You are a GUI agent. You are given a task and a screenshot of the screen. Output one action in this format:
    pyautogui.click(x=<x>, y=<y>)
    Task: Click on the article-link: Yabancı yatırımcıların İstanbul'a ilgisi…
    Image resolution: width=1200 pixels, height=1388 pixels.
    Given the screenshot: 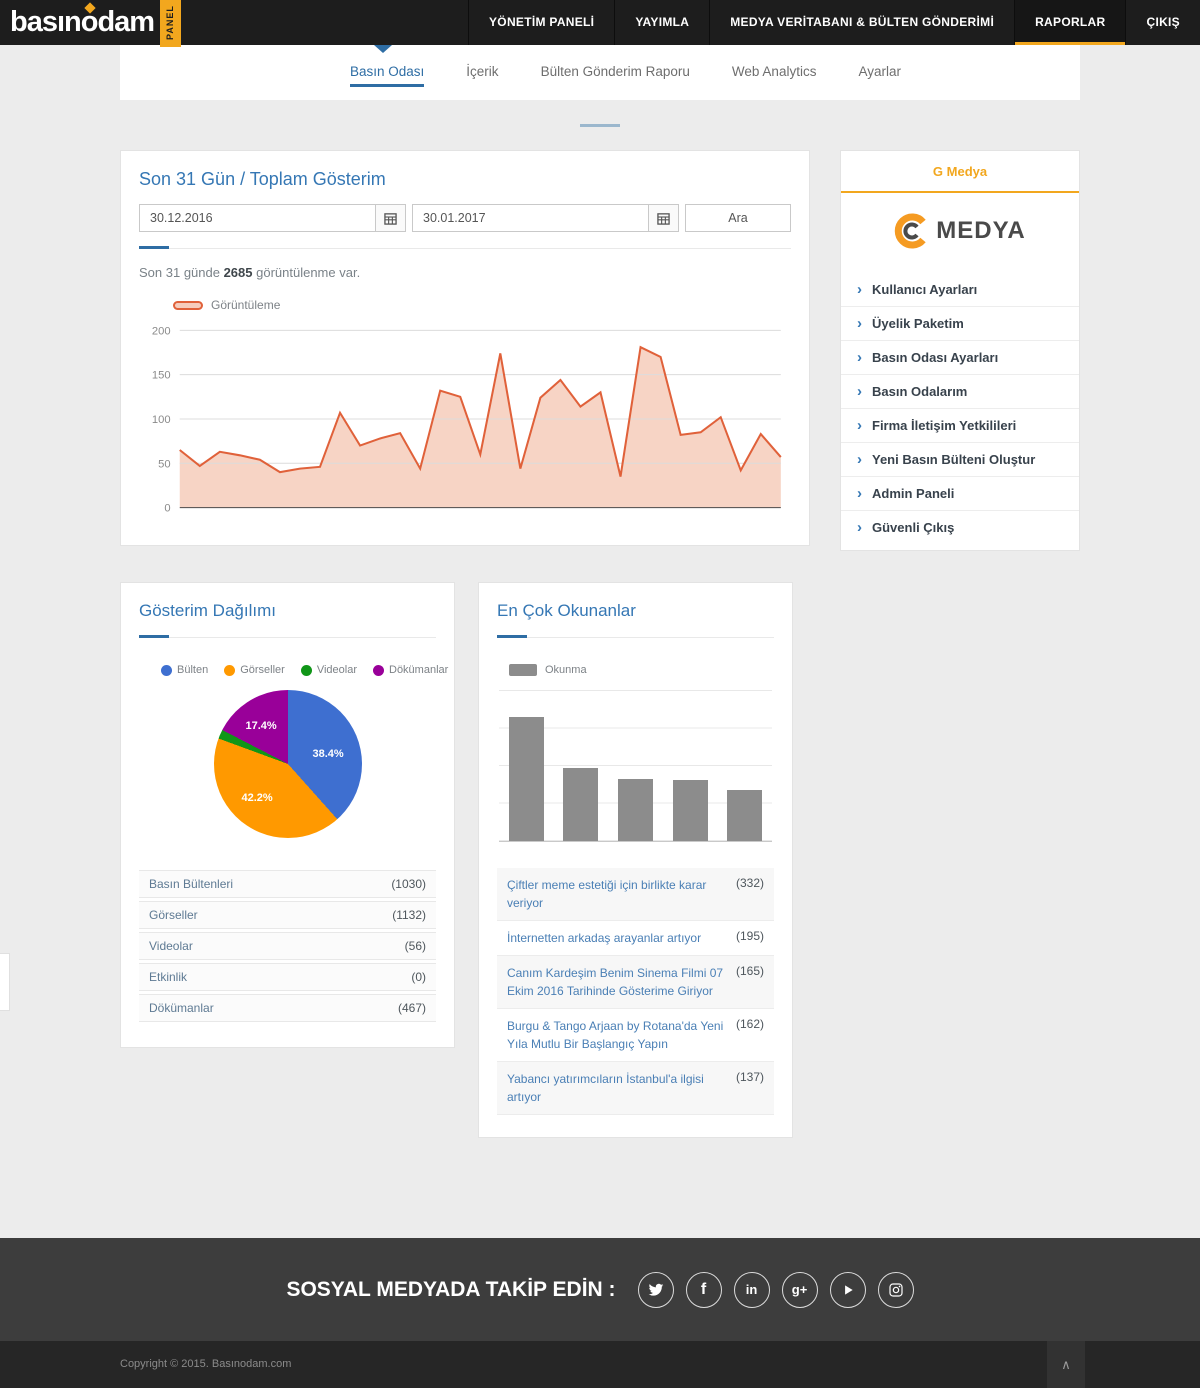 What is the action you would take?
    pyautogui.click(x=605, y=1088)
    